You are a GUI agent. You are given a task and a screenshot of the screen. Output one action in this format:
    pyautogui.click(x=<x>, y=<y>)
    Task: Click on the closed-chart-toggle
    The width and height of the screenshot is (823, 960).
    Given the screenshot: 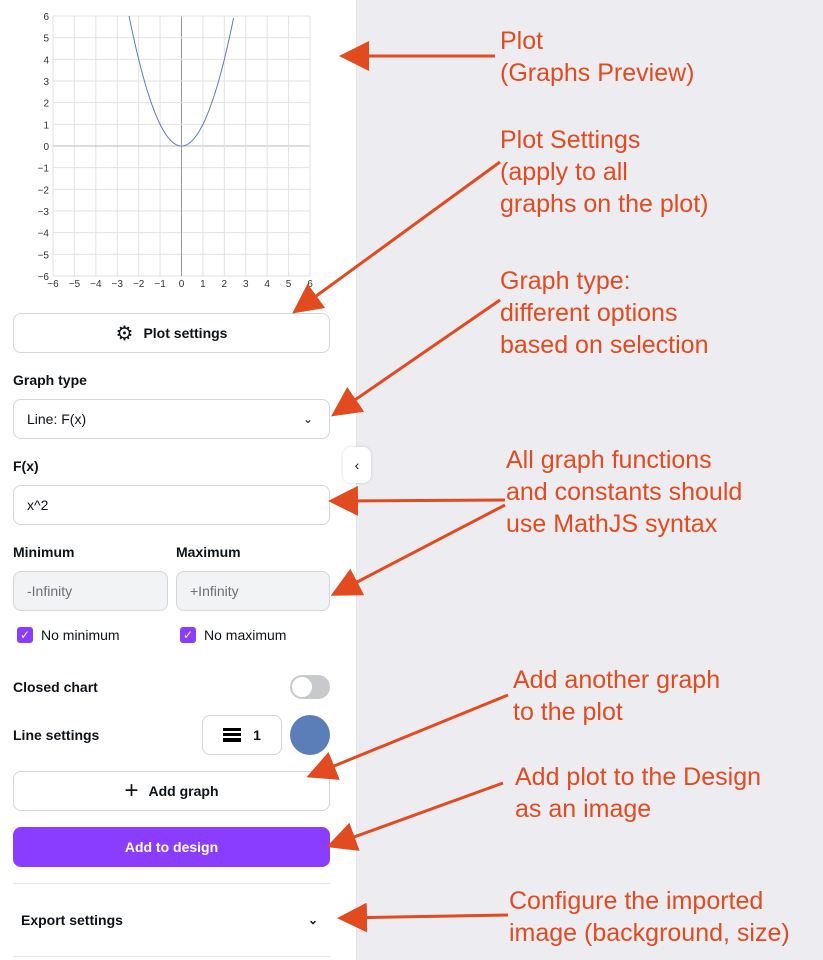 What is the action you would take?
    pyautogui.click(x=310, y=687)
    